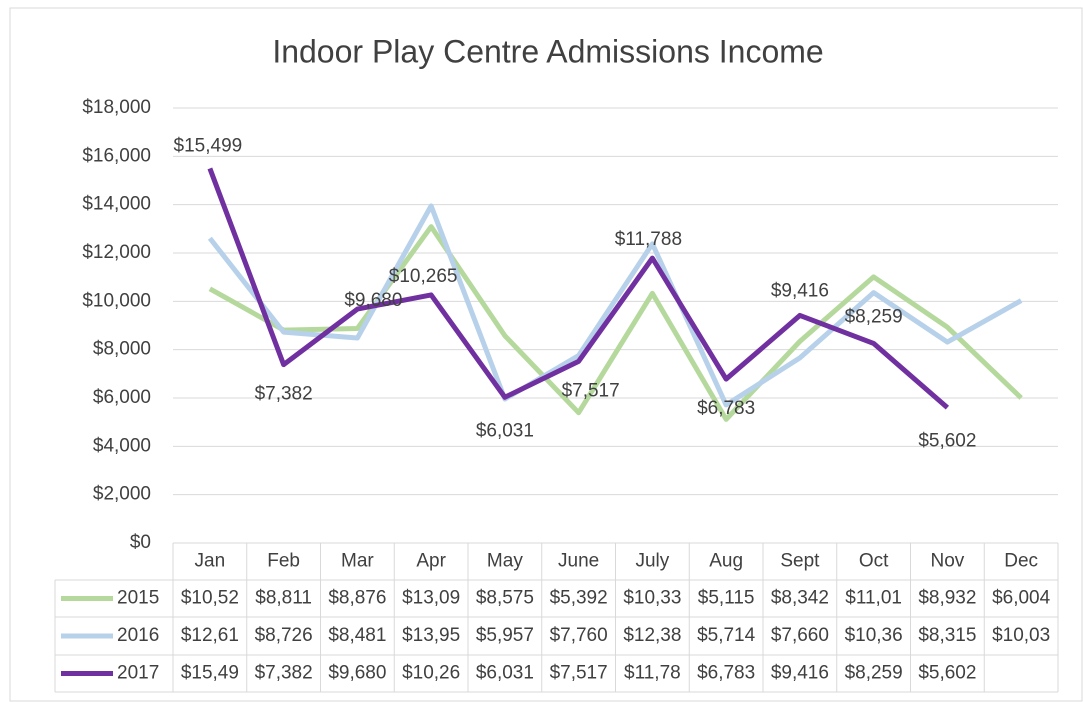  Describe the element at coordinates (357, 561) in the screenshot. I see `x-tick-label: Mar` at that location.